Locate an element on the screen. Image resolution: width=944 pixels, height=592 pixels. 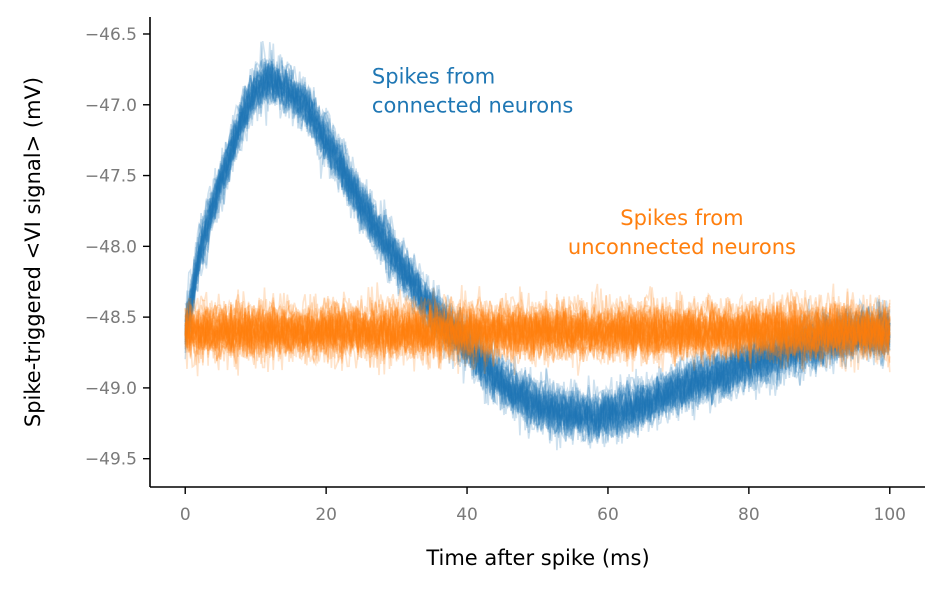
y-tick-label: −47.5 is located at coordinates (111, 177).